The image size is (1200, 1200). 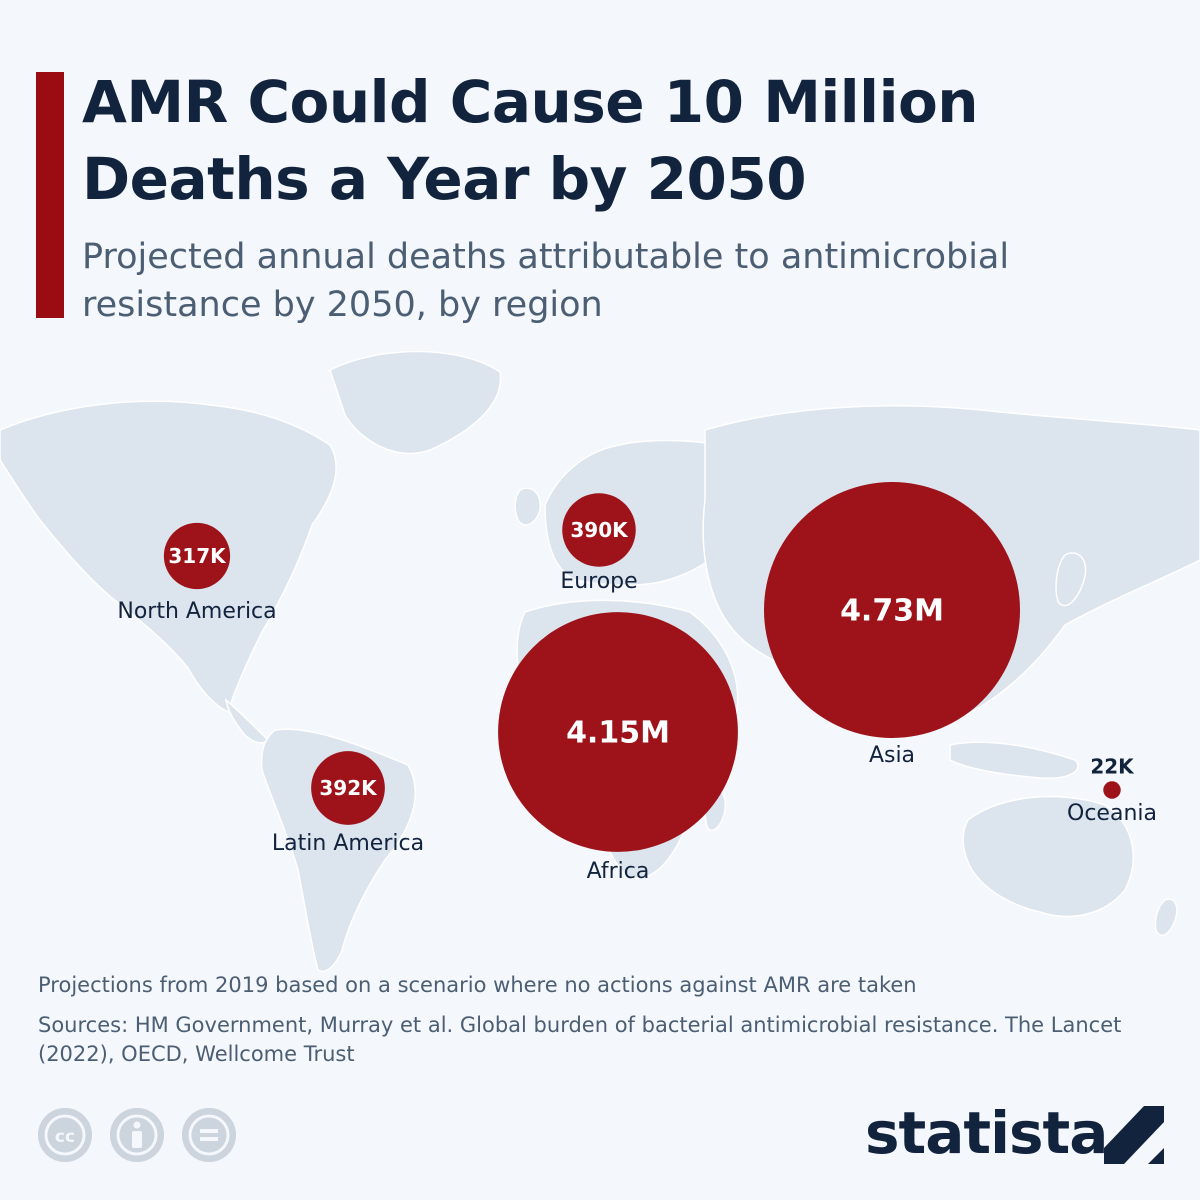 What do you see at coordinates (137, 1135) in the screenshot?
I see `attribution-icon` at bounding box center [137, 1135].